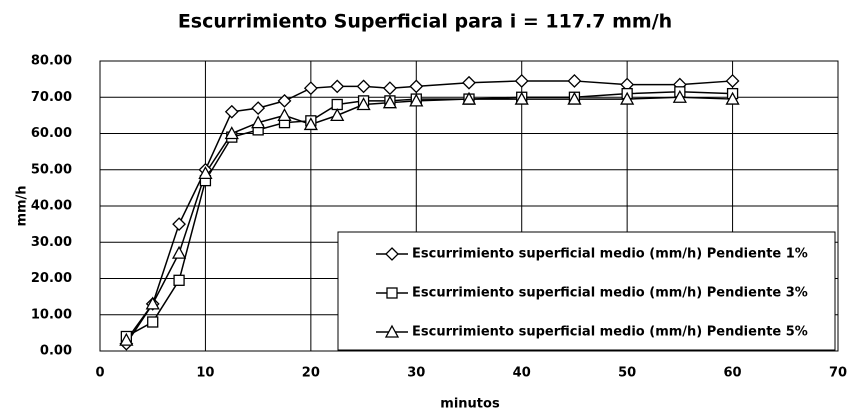  I want to click on y-axis-label: mm/h, so click(22, 205).